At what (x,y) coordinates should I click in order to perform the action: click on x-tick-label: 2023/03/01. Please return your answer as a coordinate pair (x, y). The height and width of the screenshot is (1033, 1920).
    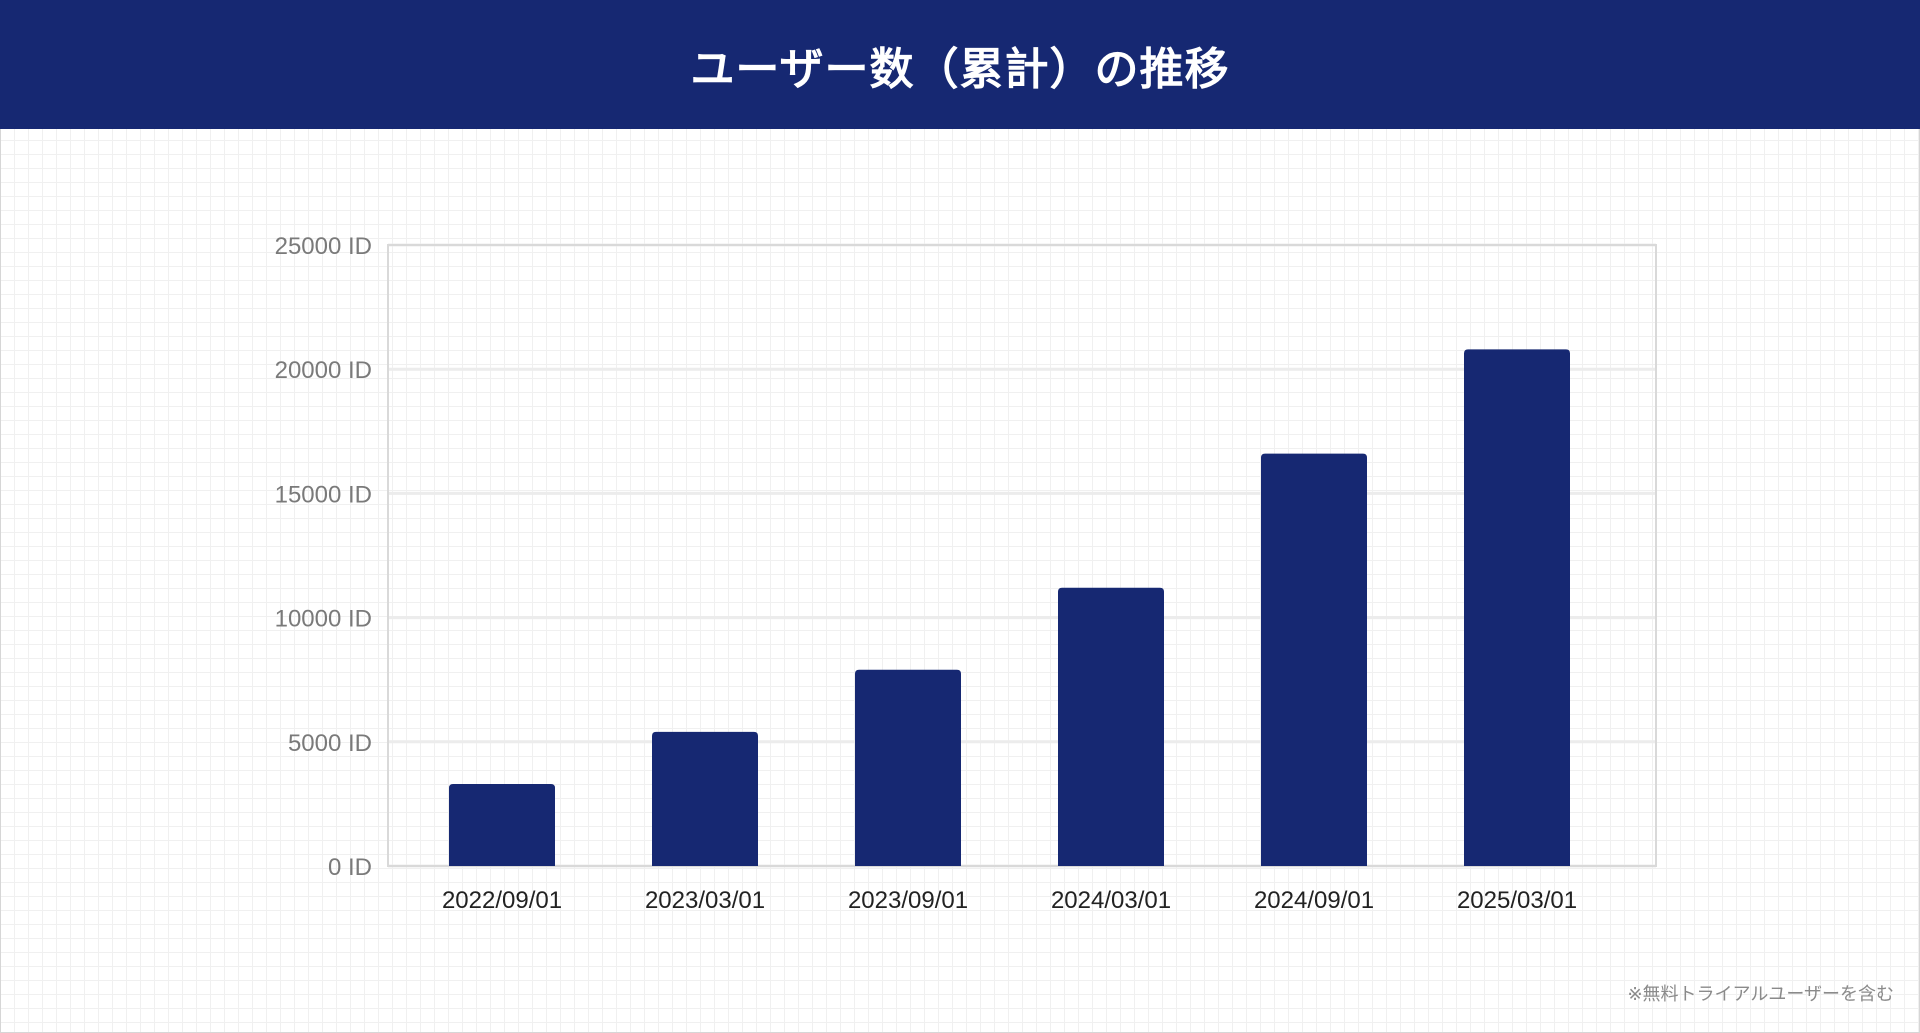
    Looking at the image, I should click on (705, 900).